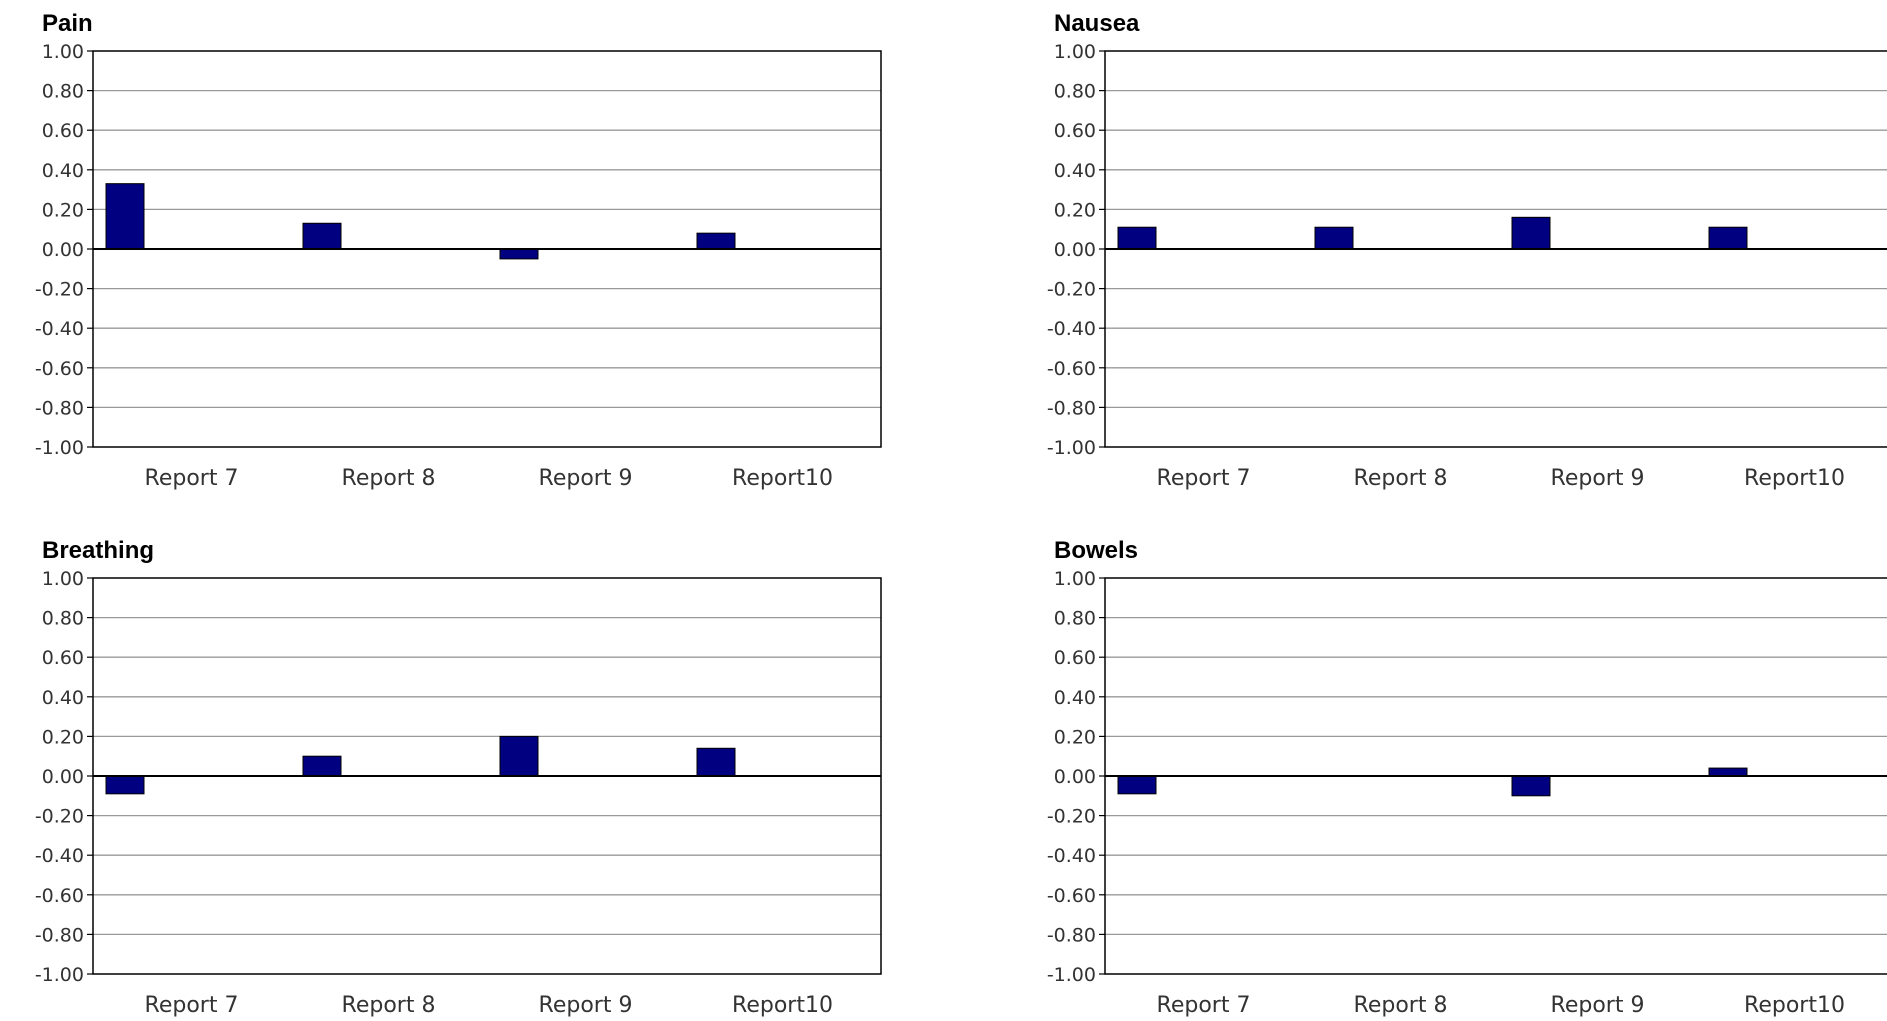 The image size is (1887, 1021). I want to click on chart-title: Breathing, so click(98, 550).